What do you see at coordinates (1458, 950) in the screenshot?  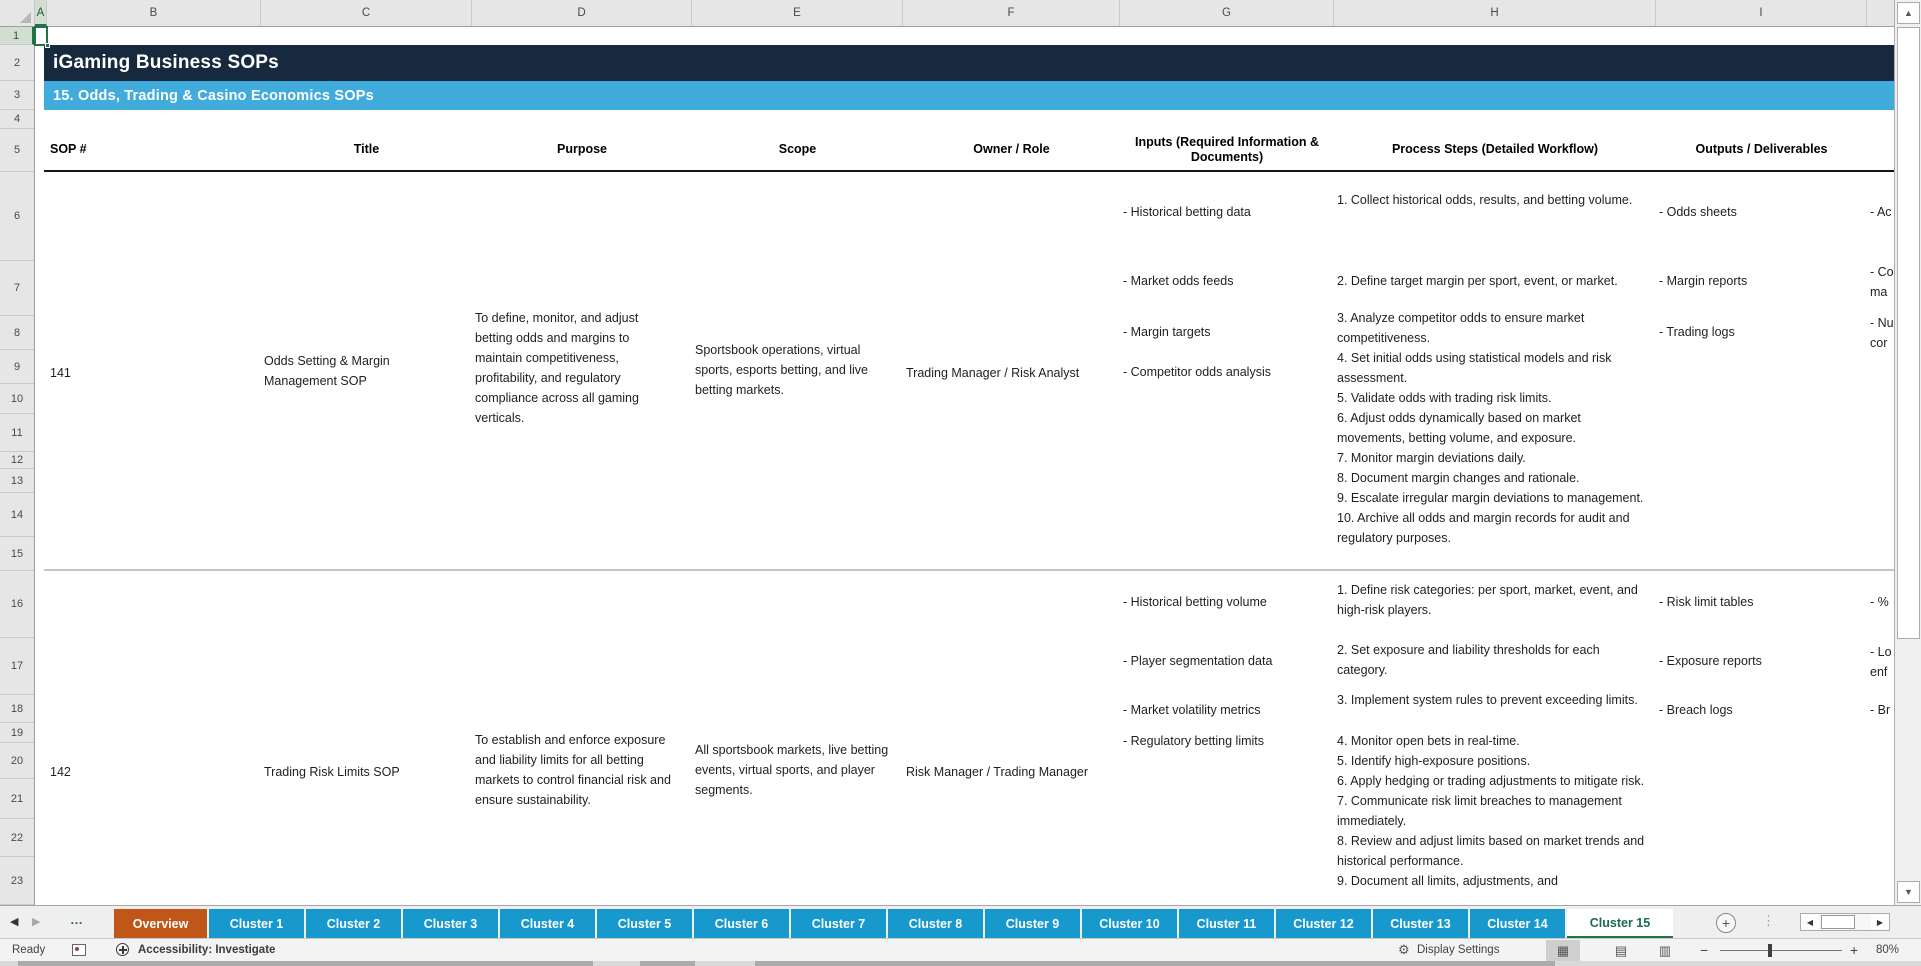 I see `display-settings-button: Display Settings` at bounding box center [1458, 950].